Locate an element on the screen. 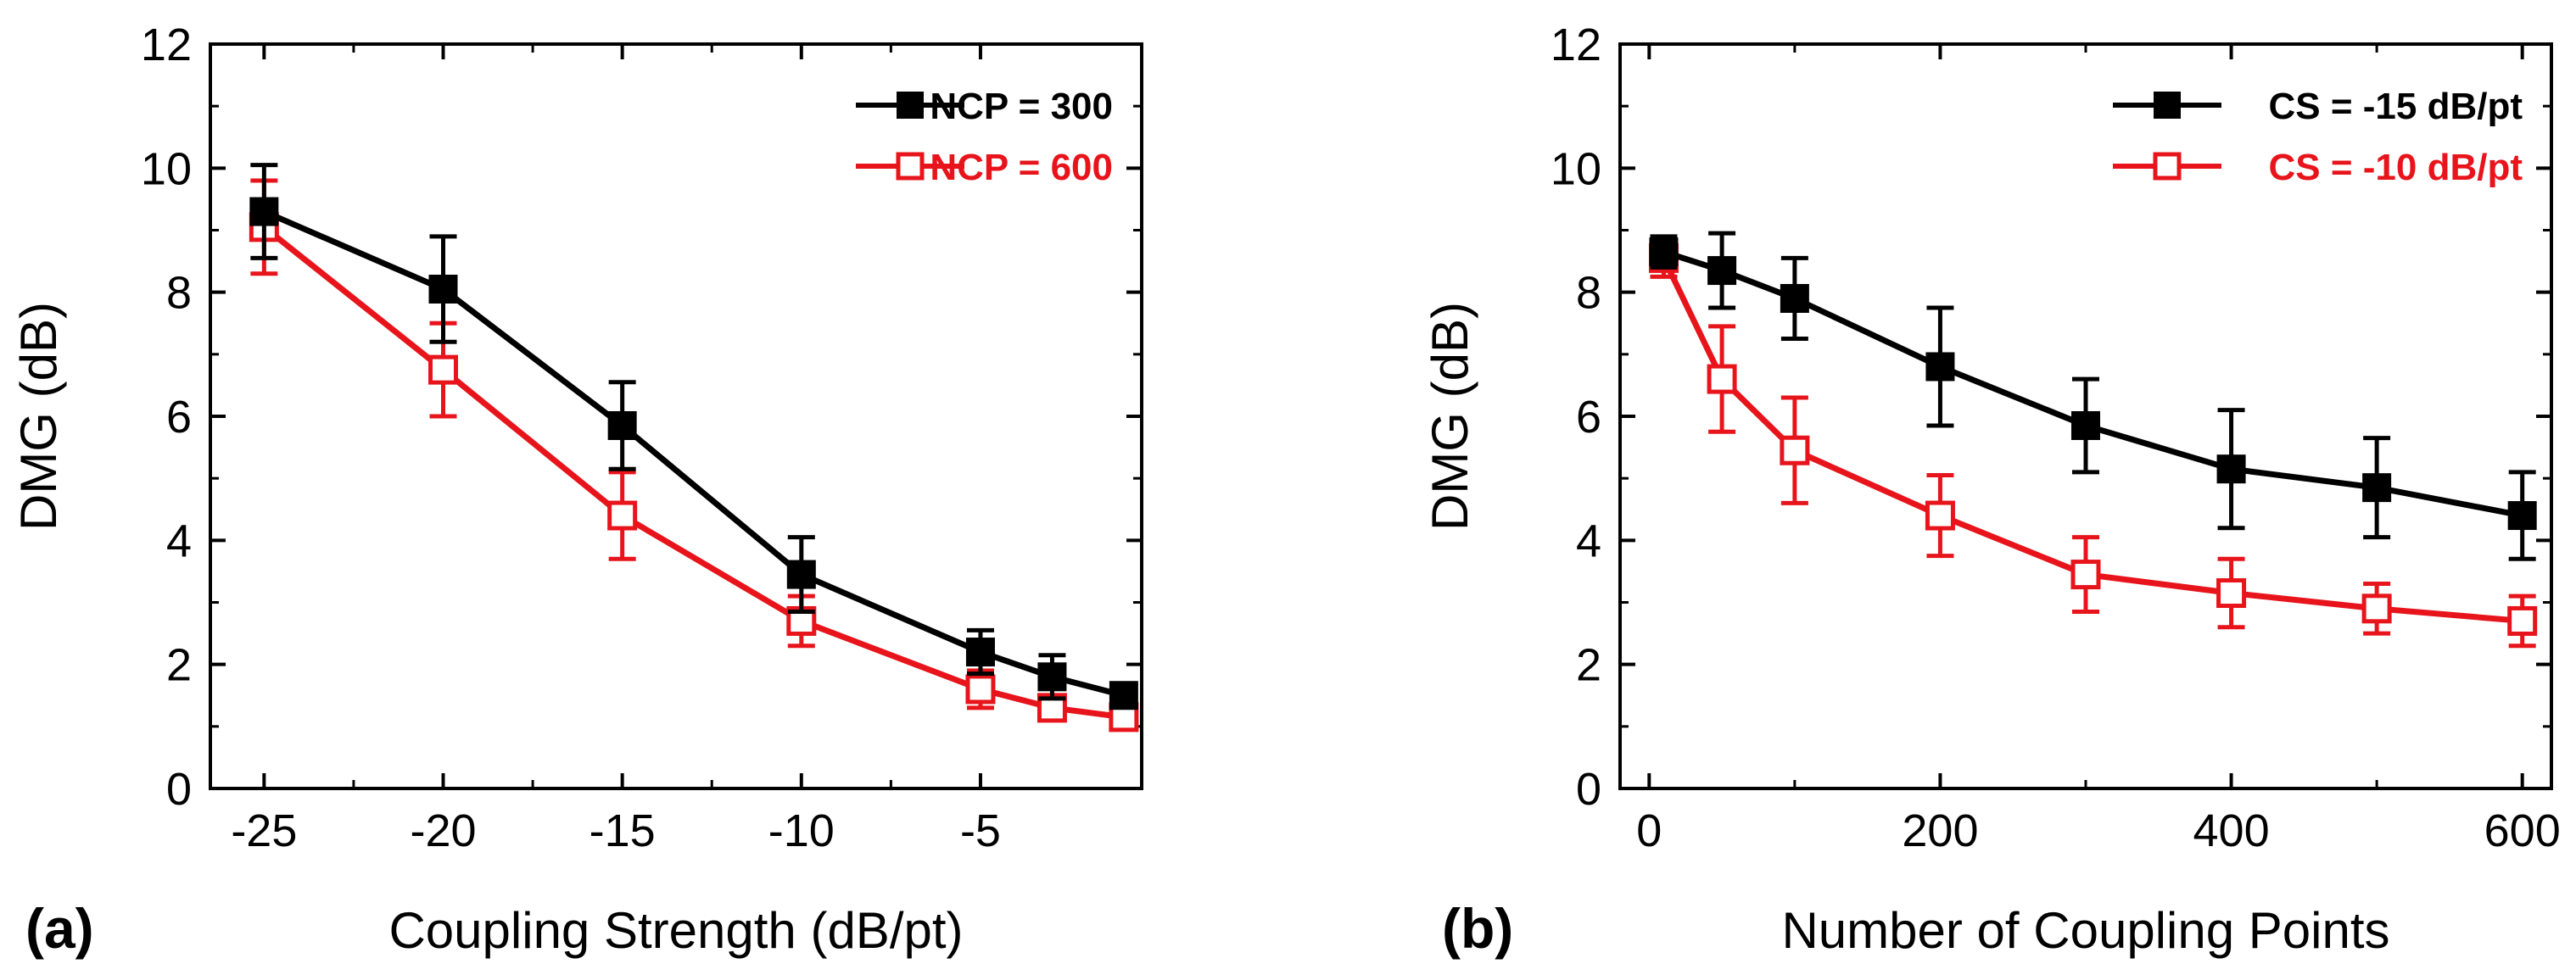 Image resolution: width=2576 pixels, height=975 pixels. panel-a-y-tick-label: 2 is located at coordinates (179, 665).